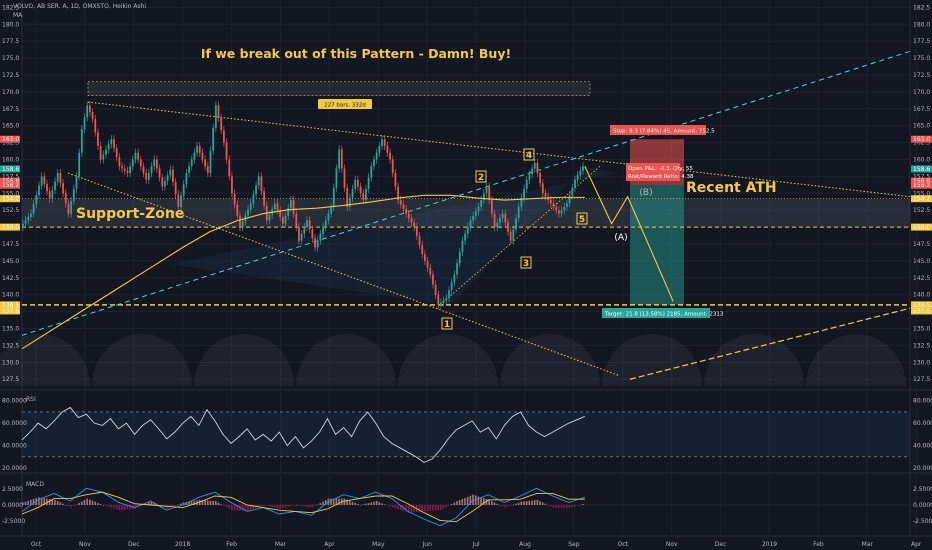 The height and width of the screenshot is (550, 932). What do you see at coordinates (921, 199) in the screenshot?
I see `price-tag-right: 154.2` at bounding box center [921, 199].